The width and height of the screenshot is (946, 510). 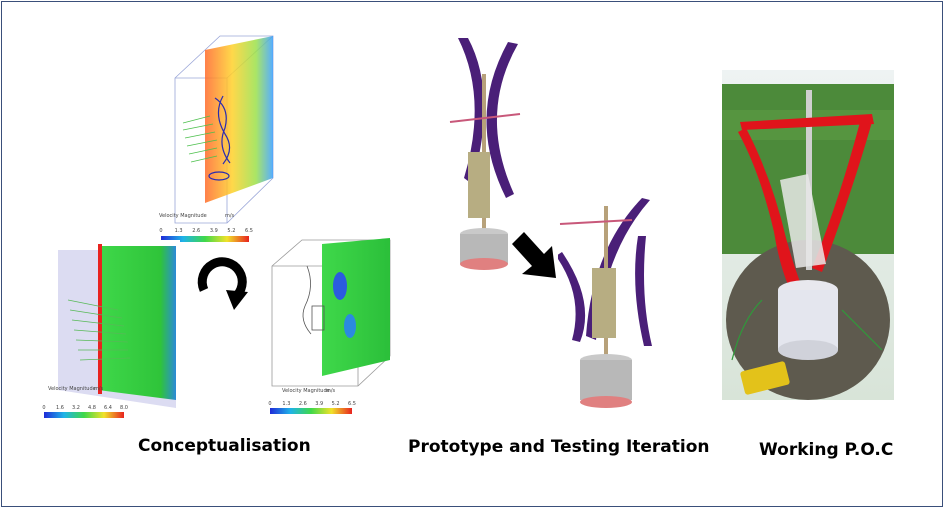 I want to click on cfd-simulation-left: Velocity Magnitude m/s 0 1.6 3.2 4.8 6.4 8.0, so click(x=109, y=331).